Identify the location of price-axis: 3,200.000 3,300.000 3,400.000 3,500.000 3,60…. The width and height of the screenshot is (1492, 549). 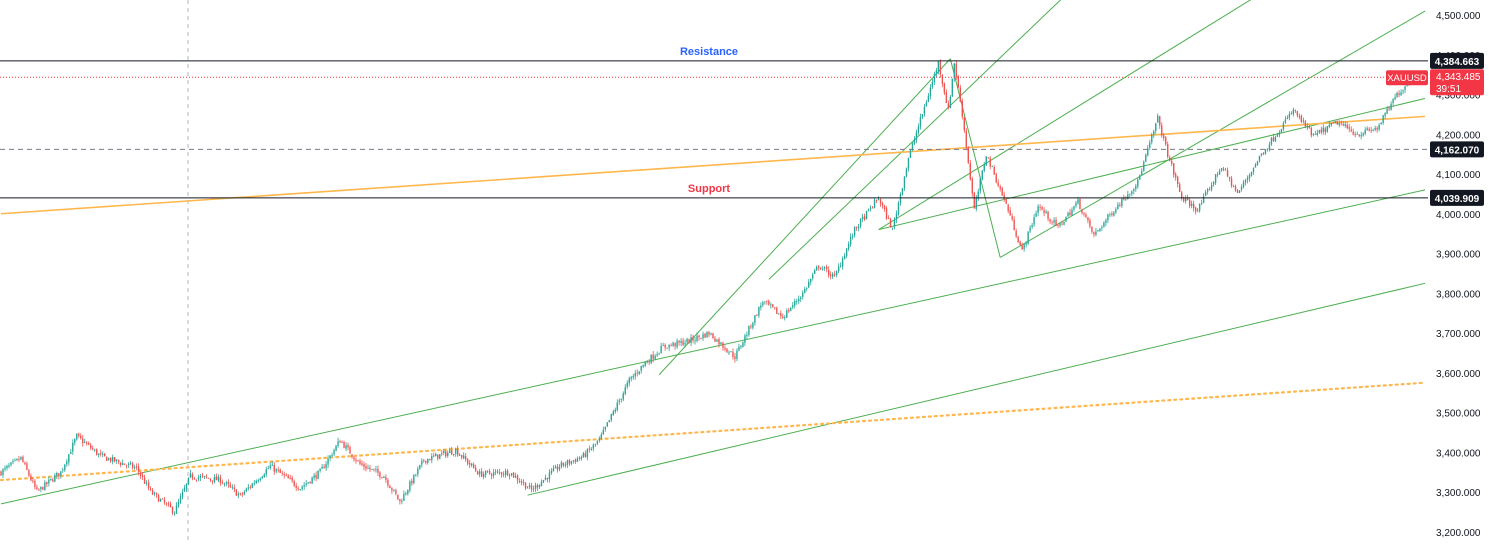
(1439, 272).